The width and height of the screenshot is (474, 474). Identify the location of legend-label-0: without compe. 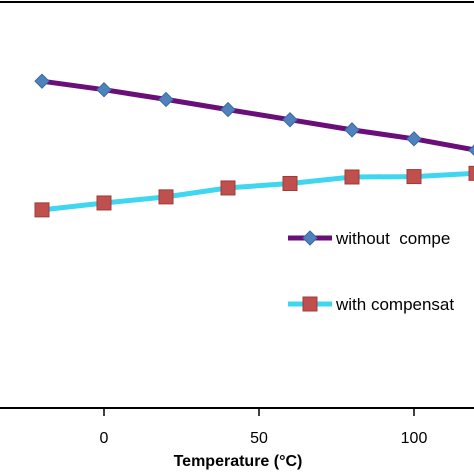
(392, 238).